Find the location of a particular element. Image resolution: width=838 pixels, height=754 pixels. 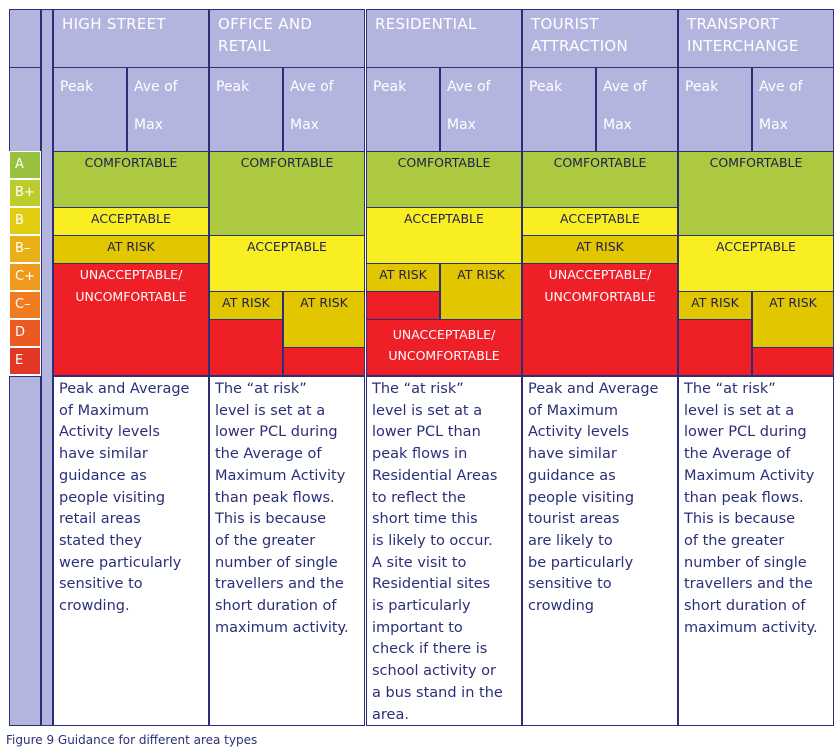

column-title-5: TRANSPORT INTERCHANGE is located at coordinates (756, 39).